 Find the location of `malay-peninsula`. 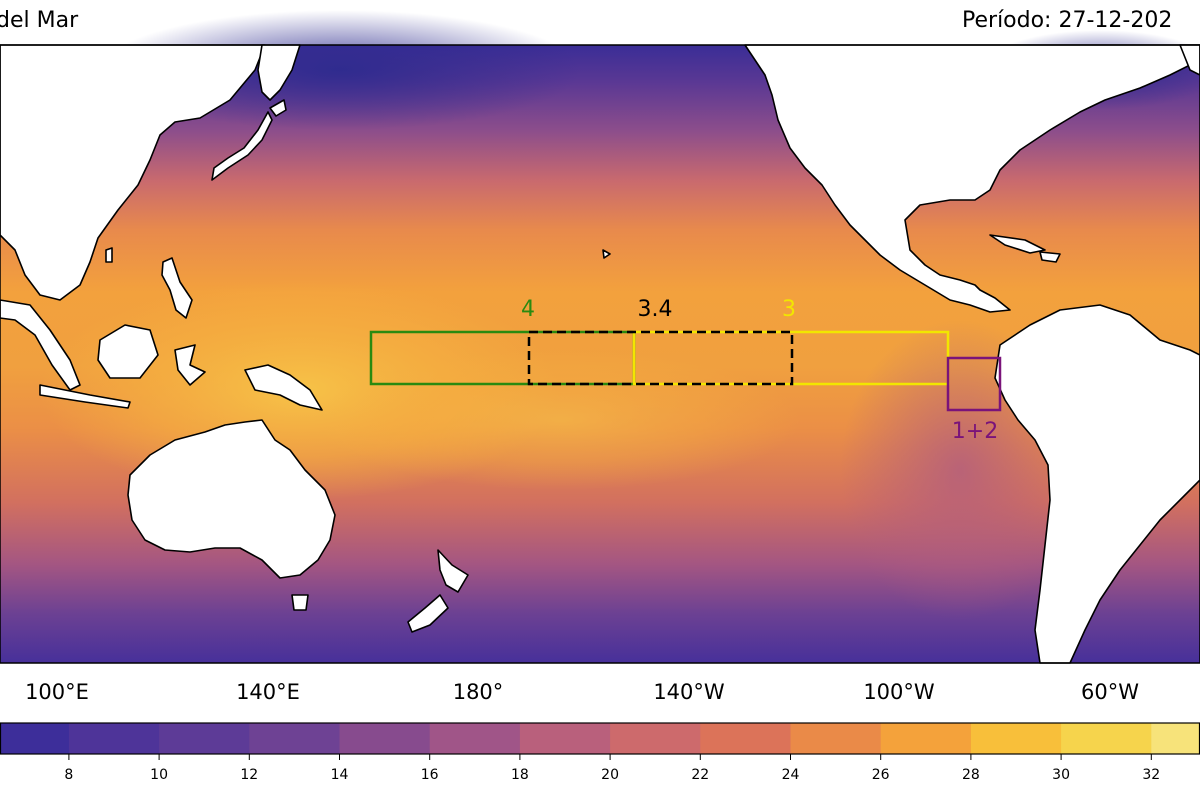

malay-peninsula is located at coordinates (40, 345).